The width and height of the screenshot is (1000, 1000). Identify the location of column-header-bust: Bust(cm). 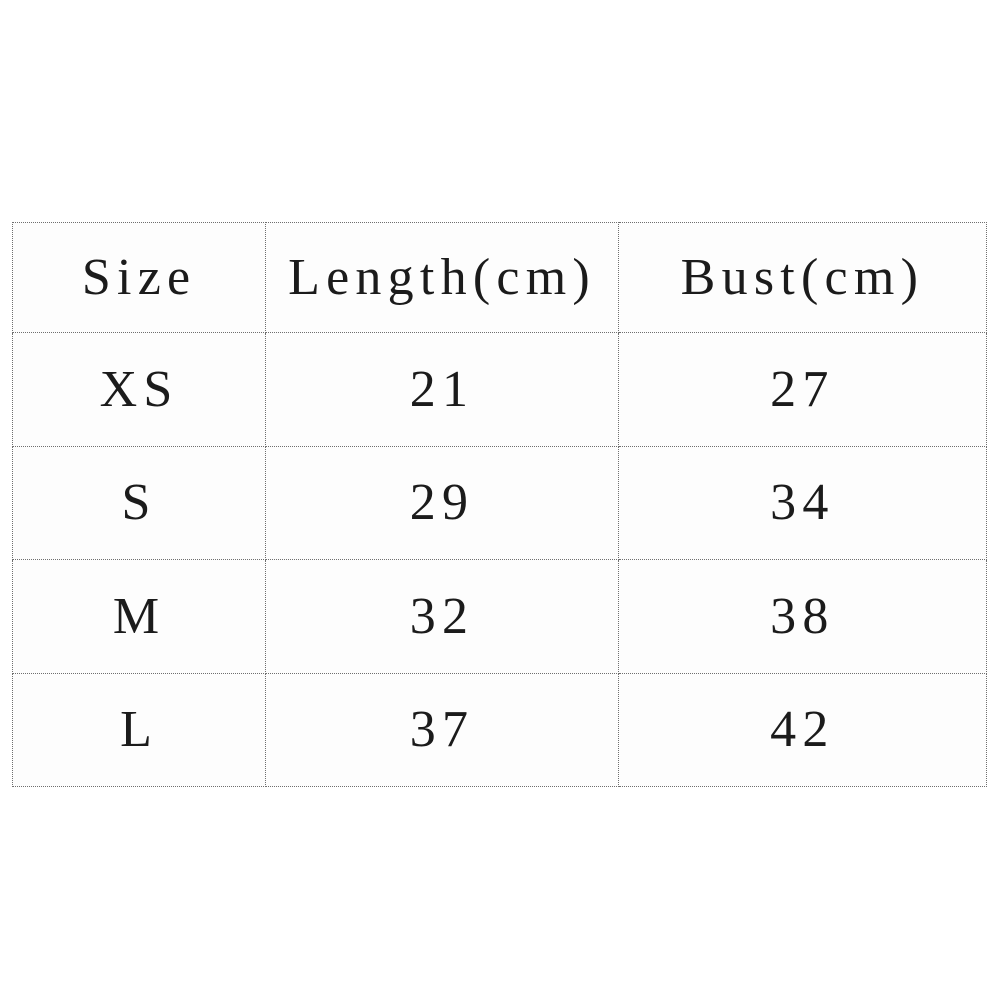
(802, 277).